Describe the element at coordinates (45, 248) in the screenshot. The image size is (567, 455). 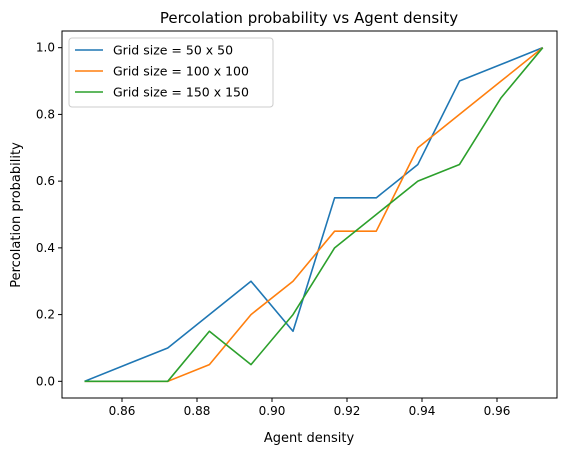
I see `y-tick-label: 0.4` at that location.